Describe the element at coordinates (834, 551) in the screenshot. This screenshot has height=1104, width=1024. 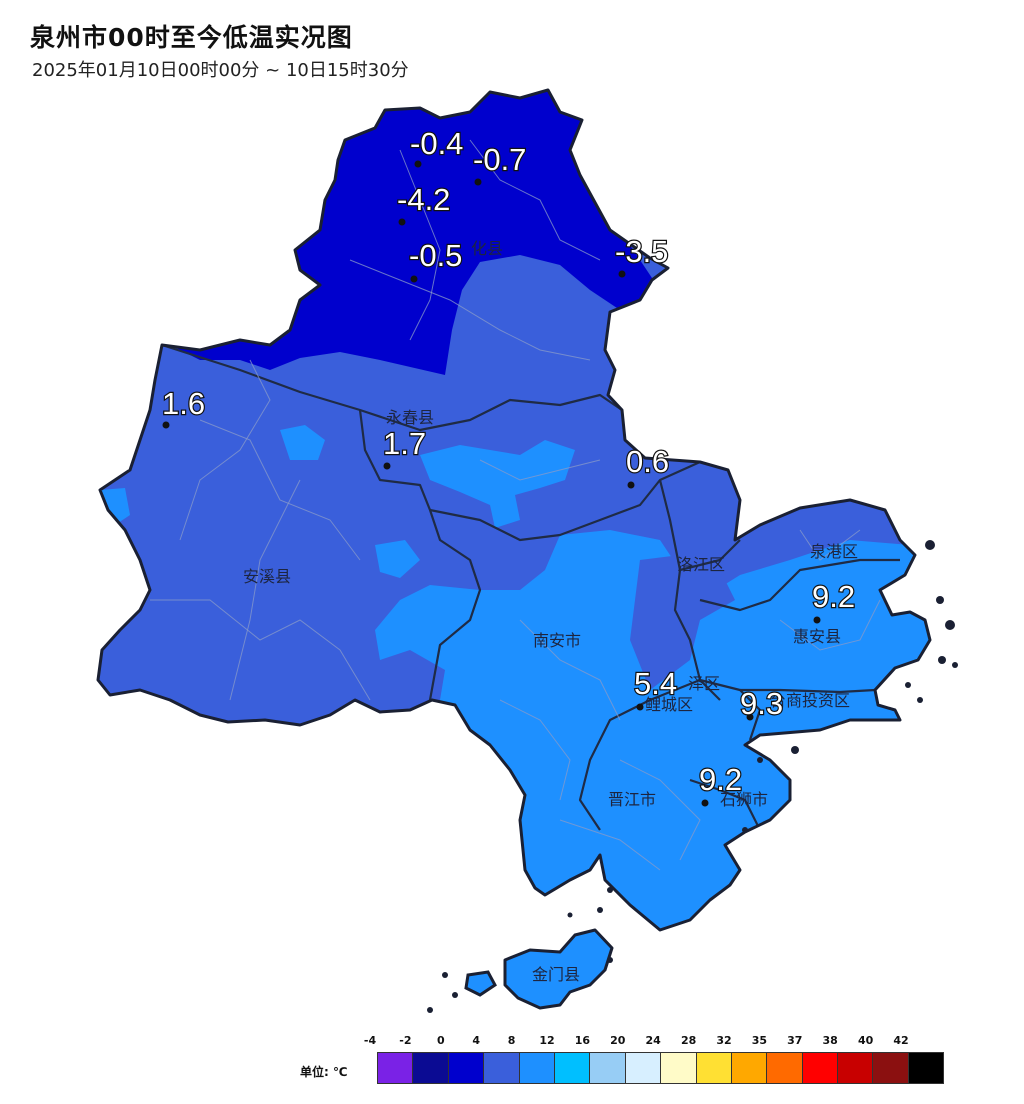
I see `place-quangang: 泉港区` at that location.